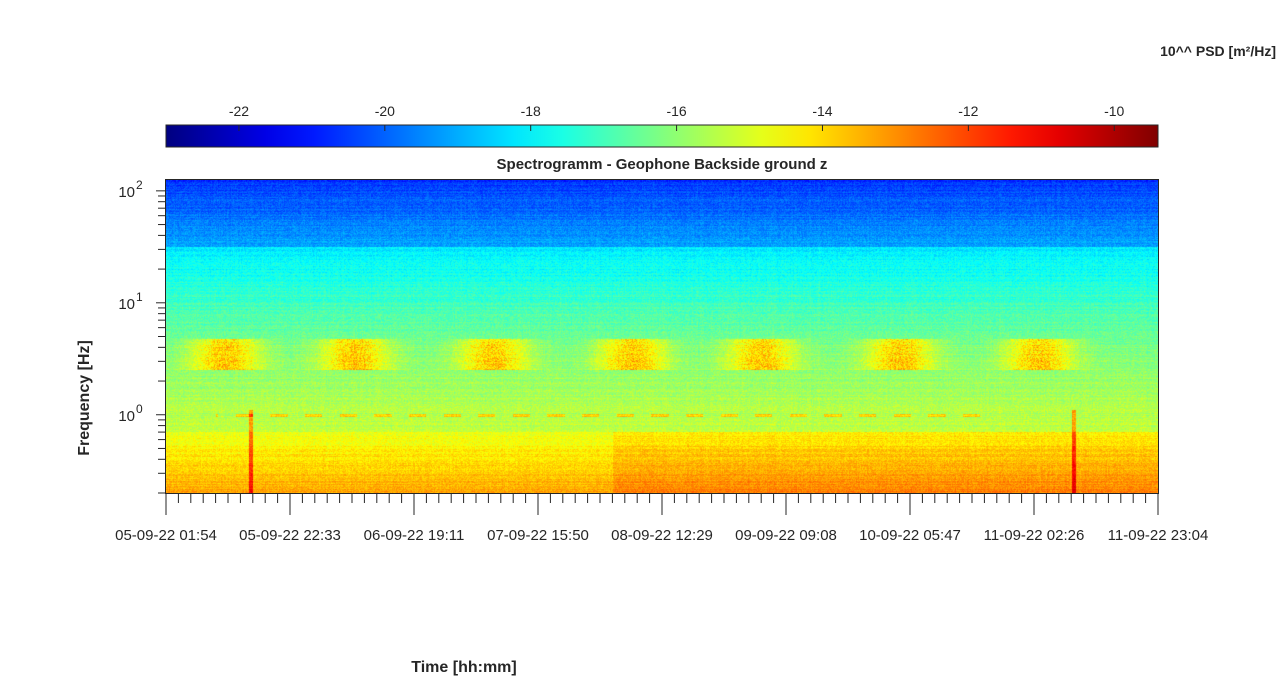 This screenshot has width=1280, height=677. What do you see at coordinates (910, 535) in the screenshot?
I see `x-tick-label: 10-09-22 05:47` at bounding box center [910, 535].